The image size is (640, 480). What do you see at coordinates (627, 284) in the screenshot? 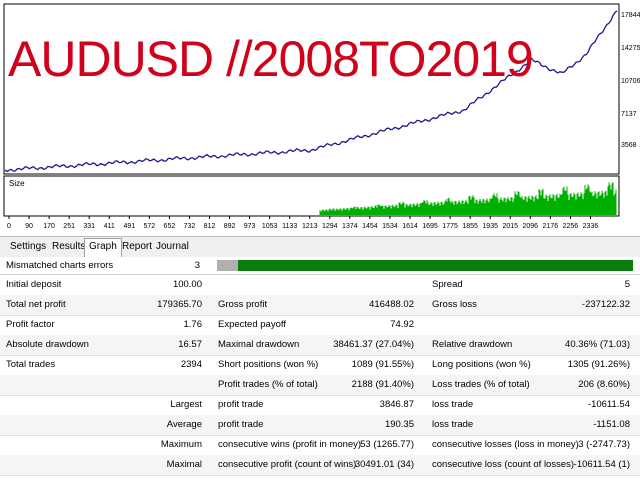
I see `spread-value: 5` at bounding box center [627, 284].